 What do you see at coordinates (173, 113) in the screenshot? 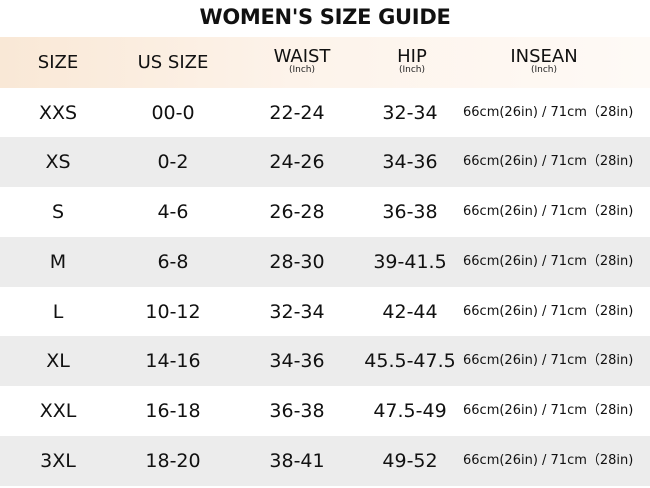
I see `us-size-cell: 00-0` at bounding box center [173, 113].